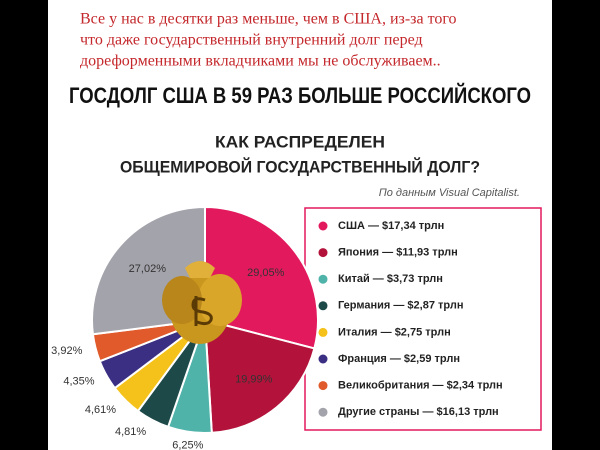 This screenshot has width=600, height=450. What do you see at coordinates (418, 412) in the screenshot?
I see `legend-label: Другие страны — $16,13 трлн` at bounding box center [418, 412].